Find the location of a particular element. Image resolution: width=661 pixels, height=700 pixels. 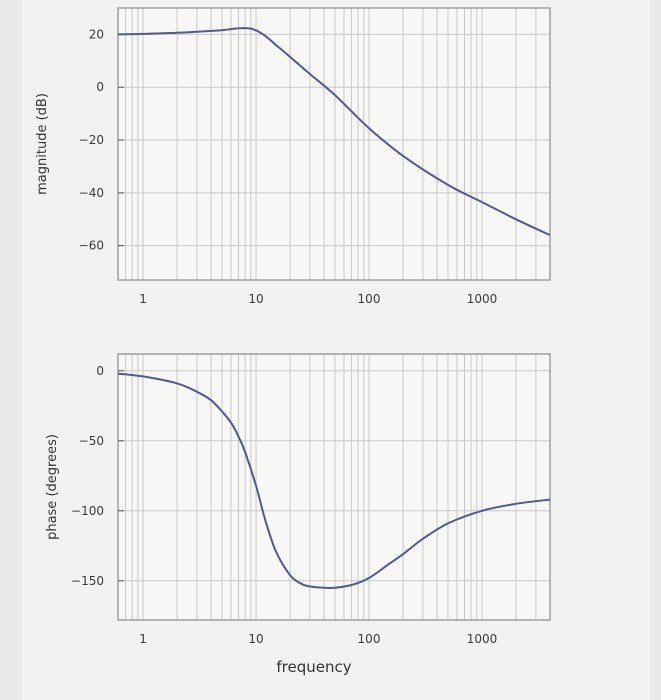

phase-ylabel: phase (degrees) is located at coordinates (52, 487).